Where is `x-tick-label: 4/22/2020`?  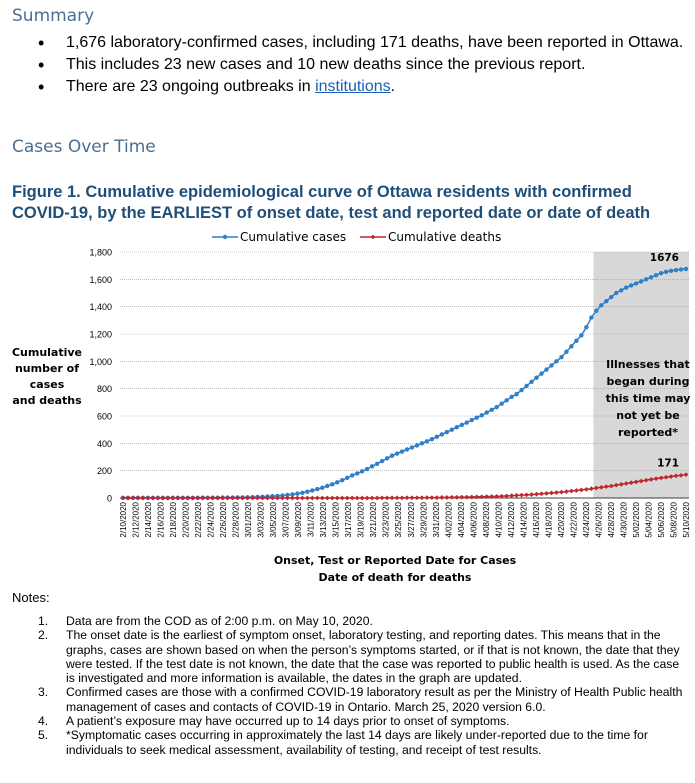
x-tick-label: 4/22/2020 is located at coordinates (573, 519).